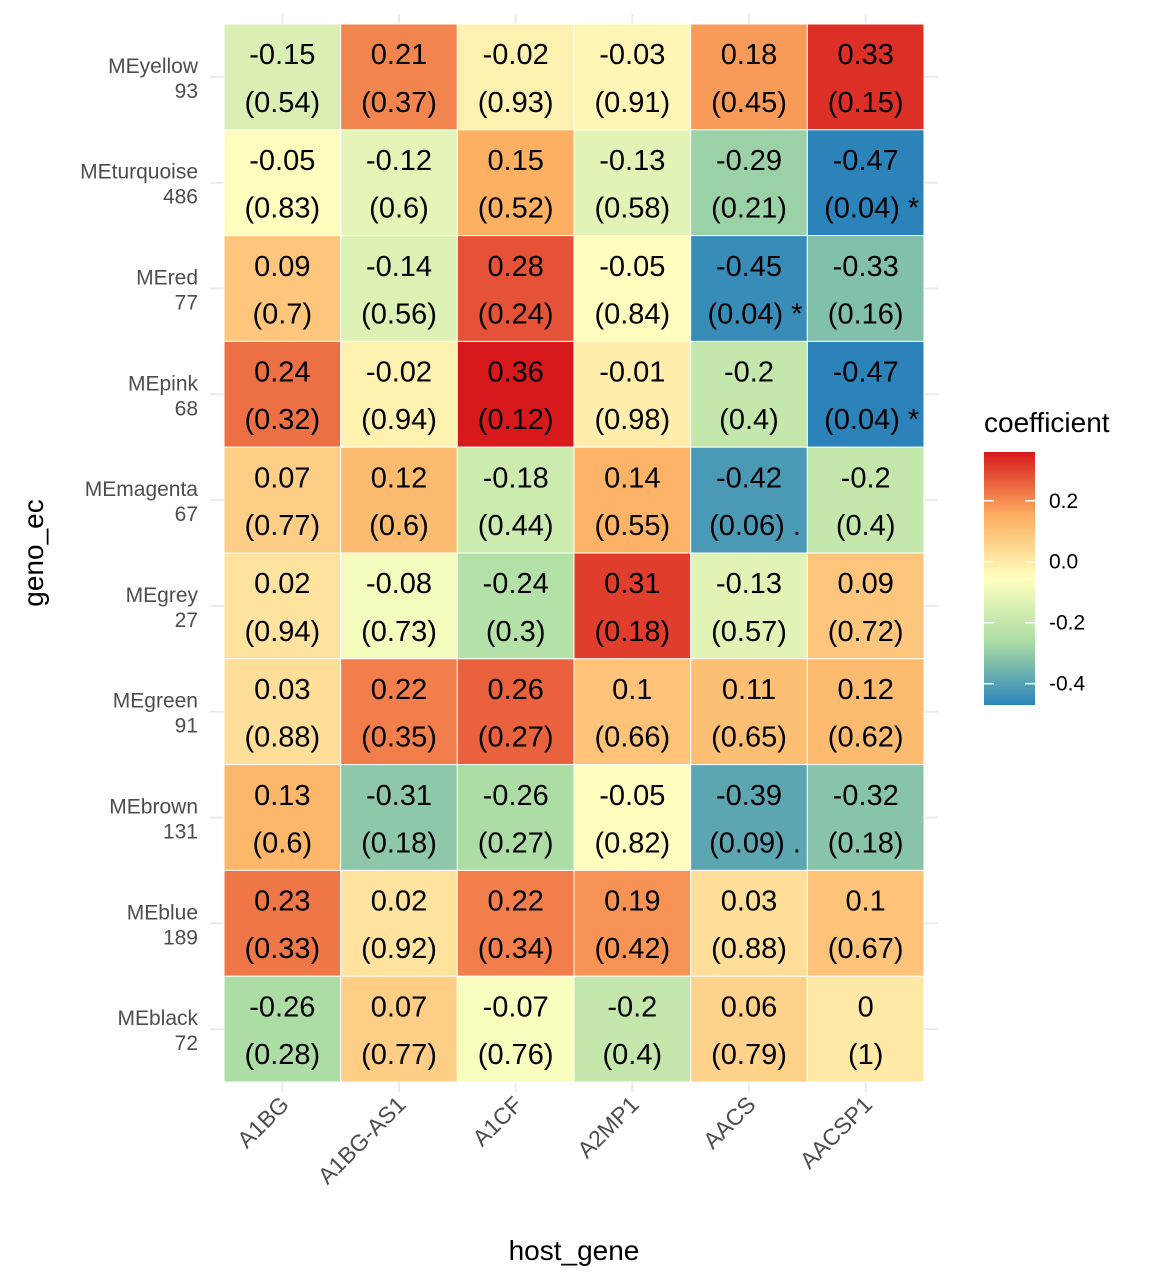 The height and width of the screenshot is (1284, 1161). I want to click on cell-coefficient-label: -0.29, so click(749, 161).